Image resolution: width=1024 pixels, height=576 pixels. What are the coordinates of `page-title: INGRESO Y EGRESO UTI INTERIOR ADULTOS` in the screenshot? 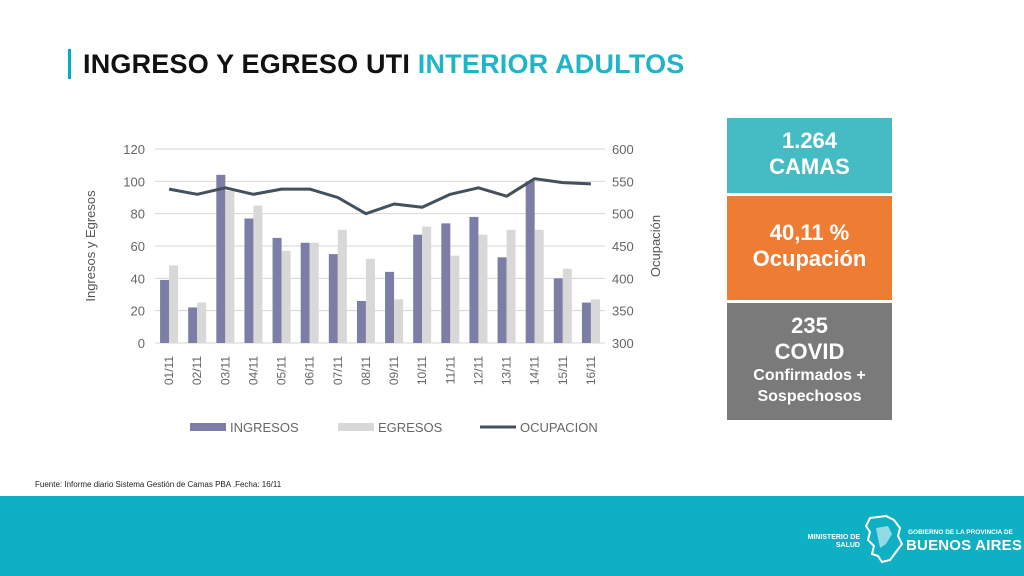 It's located at (383, 64).